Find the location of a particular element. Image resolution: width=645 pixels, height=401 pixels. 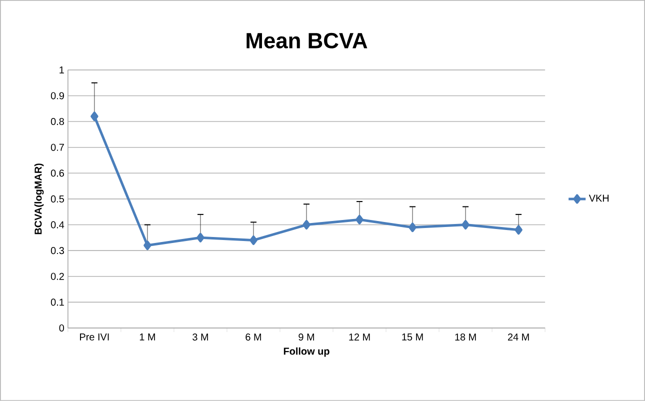

x-tick-label: Pre IVI is located at coordinates (94, 337).